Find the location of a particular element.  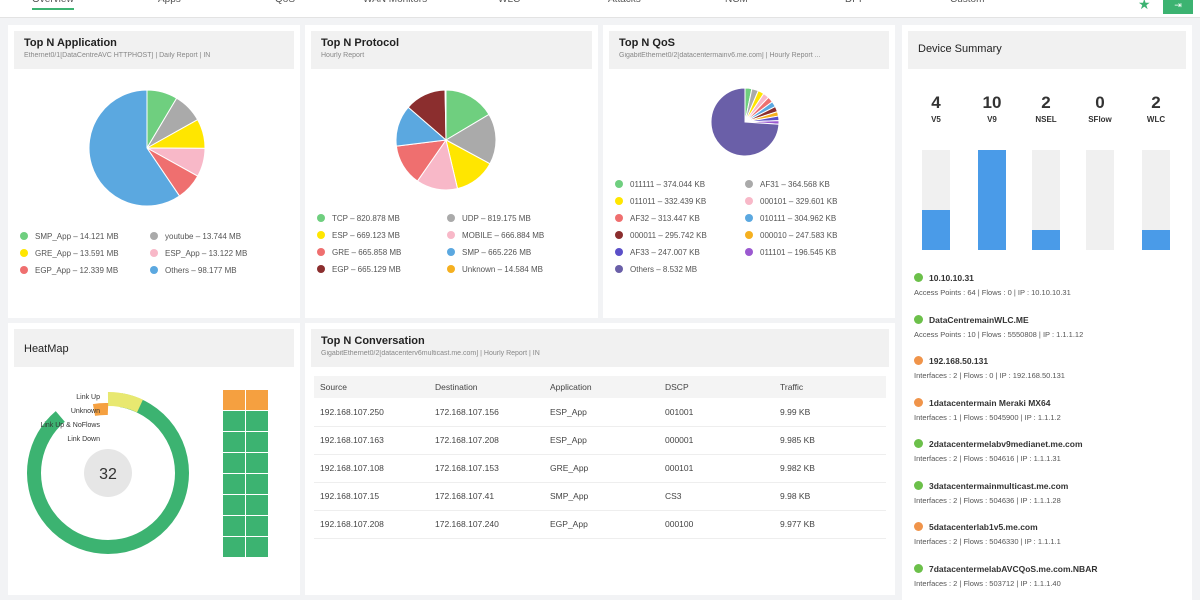

legend-item: Unknown – 14.584 MB is located at coordinates (495, 269).